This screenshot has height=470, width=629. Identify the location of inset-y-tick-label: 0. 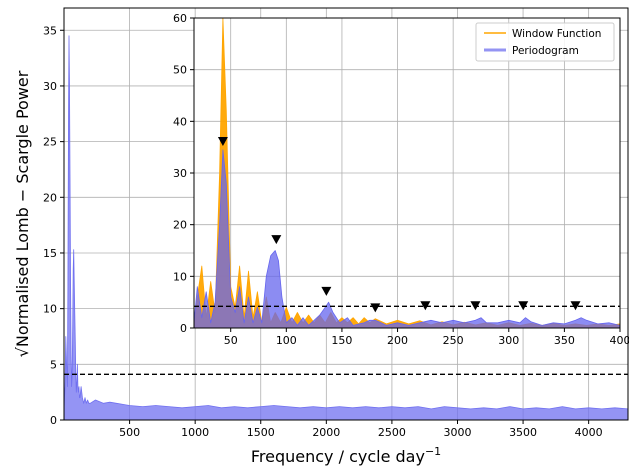
(183, 328).